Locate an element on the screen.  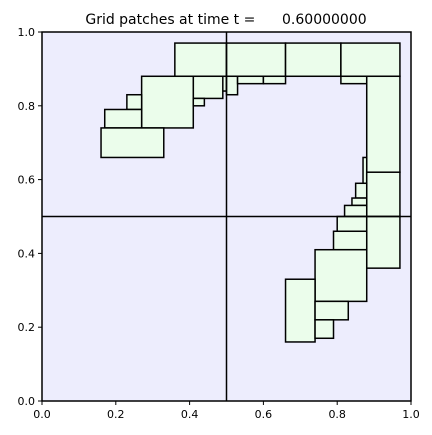
y-tick-label-4: 0.6 is located at coordinates (27, 180).